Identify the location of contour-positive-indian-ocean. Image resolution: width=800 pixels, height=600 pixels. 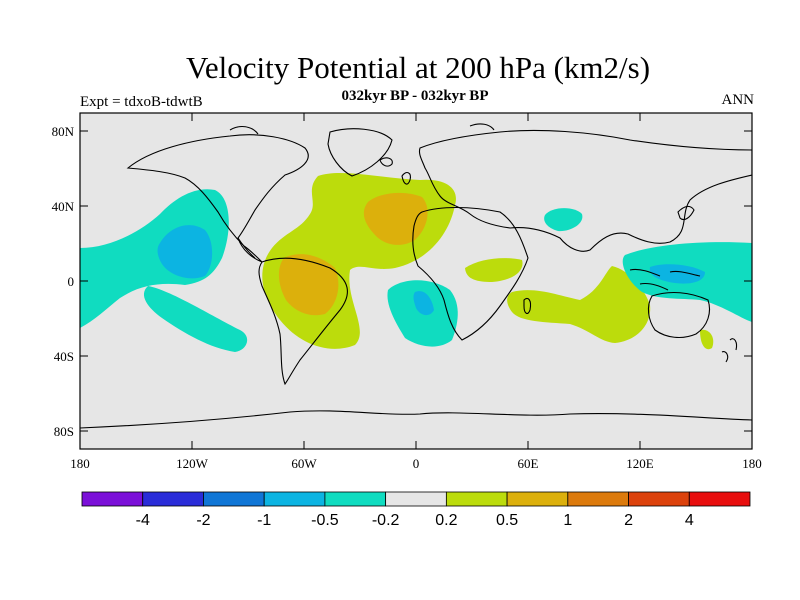
(579, 304).